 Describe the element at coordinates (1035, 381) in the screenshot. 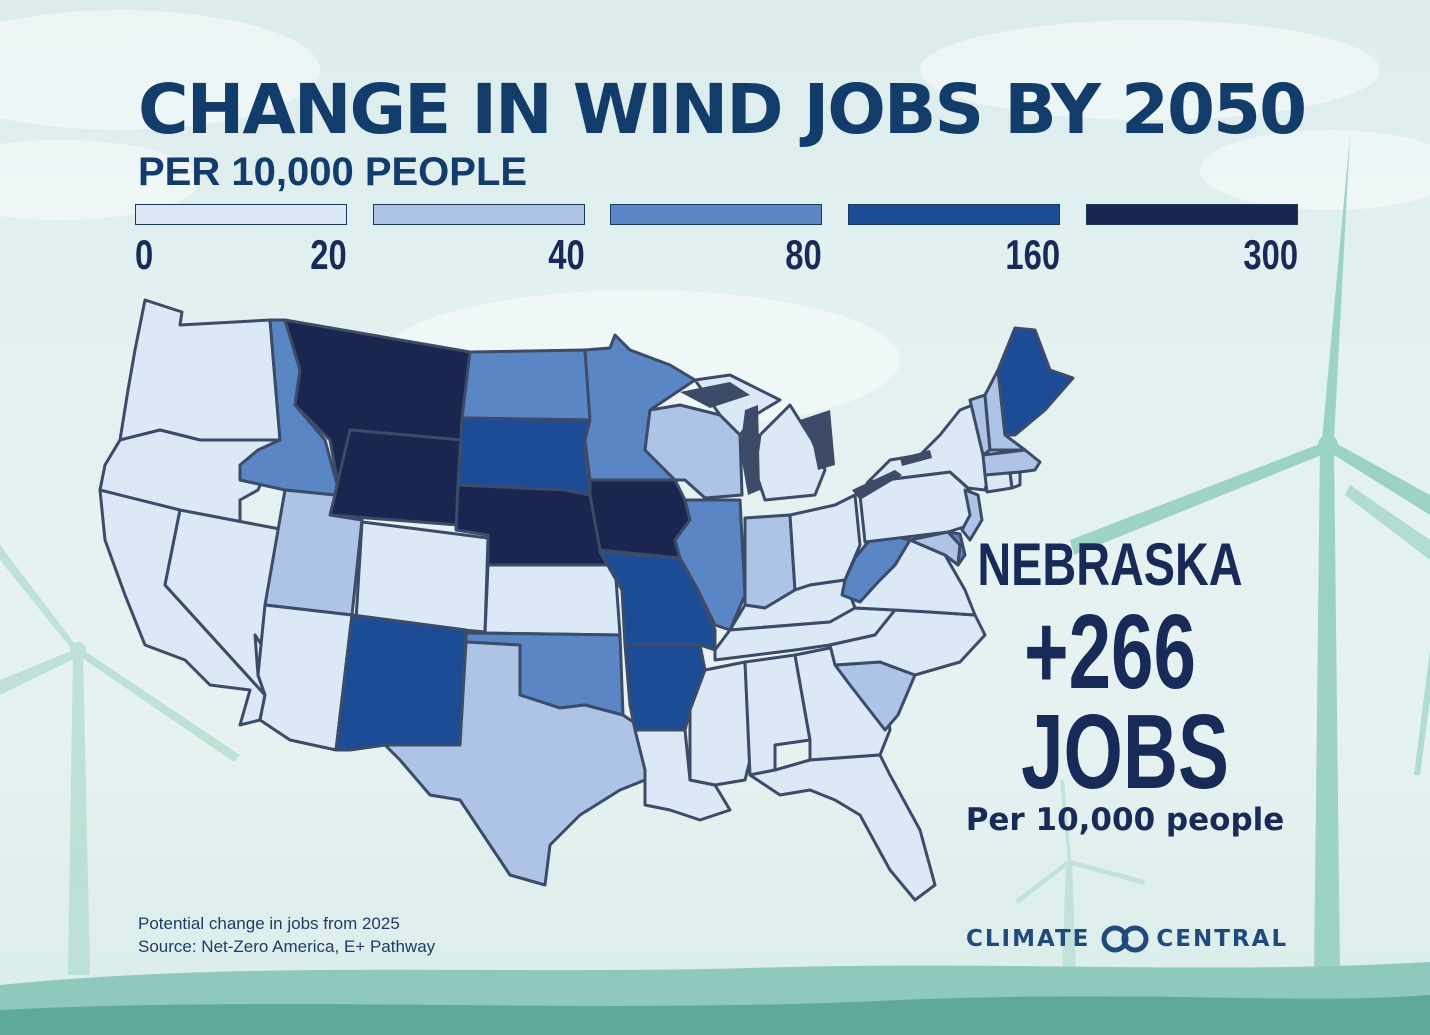

I see `state-ME` at that location.